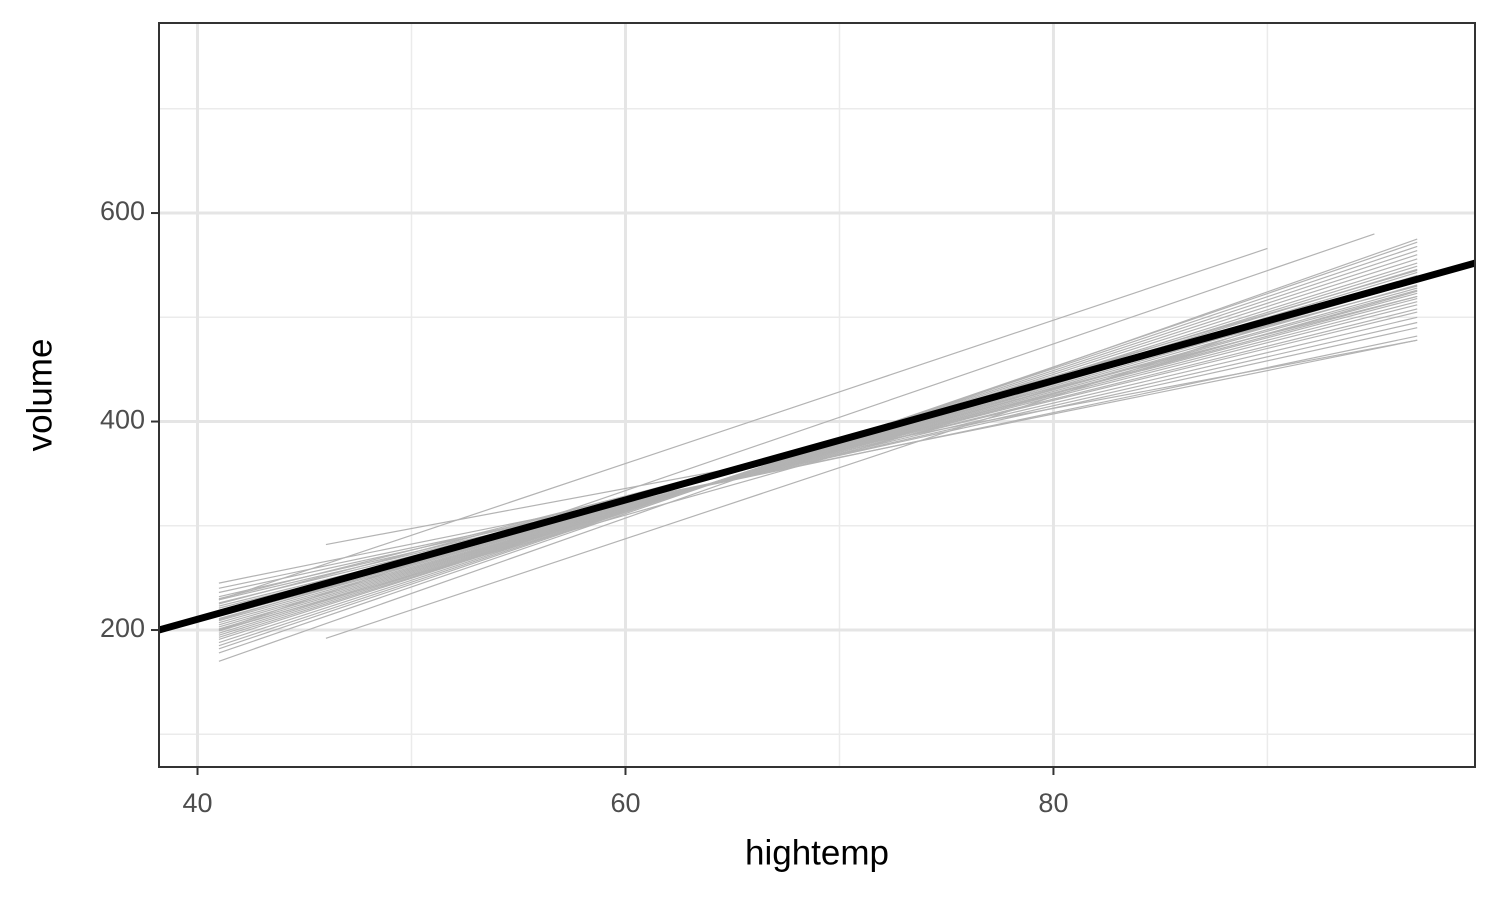  Describe the element at coordinates (122, 211) in the screenshot. I see `y-tick-label: 600` at that location.